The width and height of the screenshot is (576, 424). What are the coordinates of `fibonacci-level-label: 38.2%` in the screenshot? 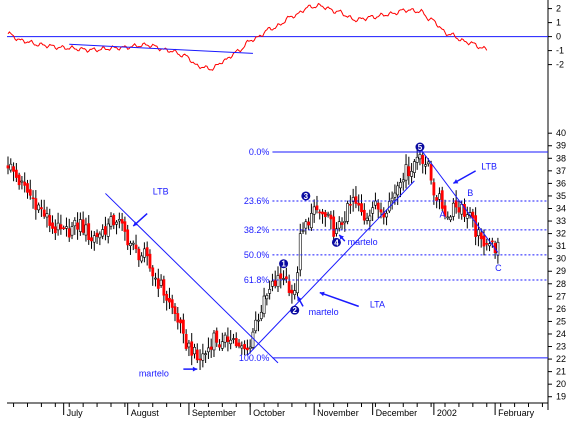 It's located at (257, 230).